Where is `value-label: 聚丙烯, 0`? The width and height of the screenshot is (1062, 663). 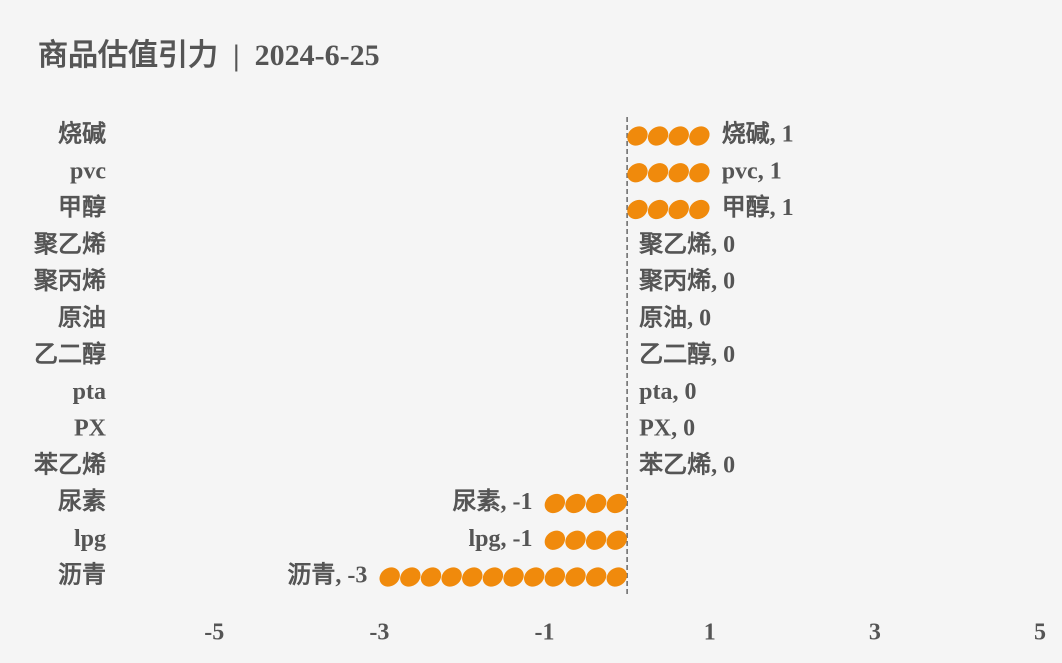
value-label: 聚丙烯, 0 is located at coordinates (686, 281).